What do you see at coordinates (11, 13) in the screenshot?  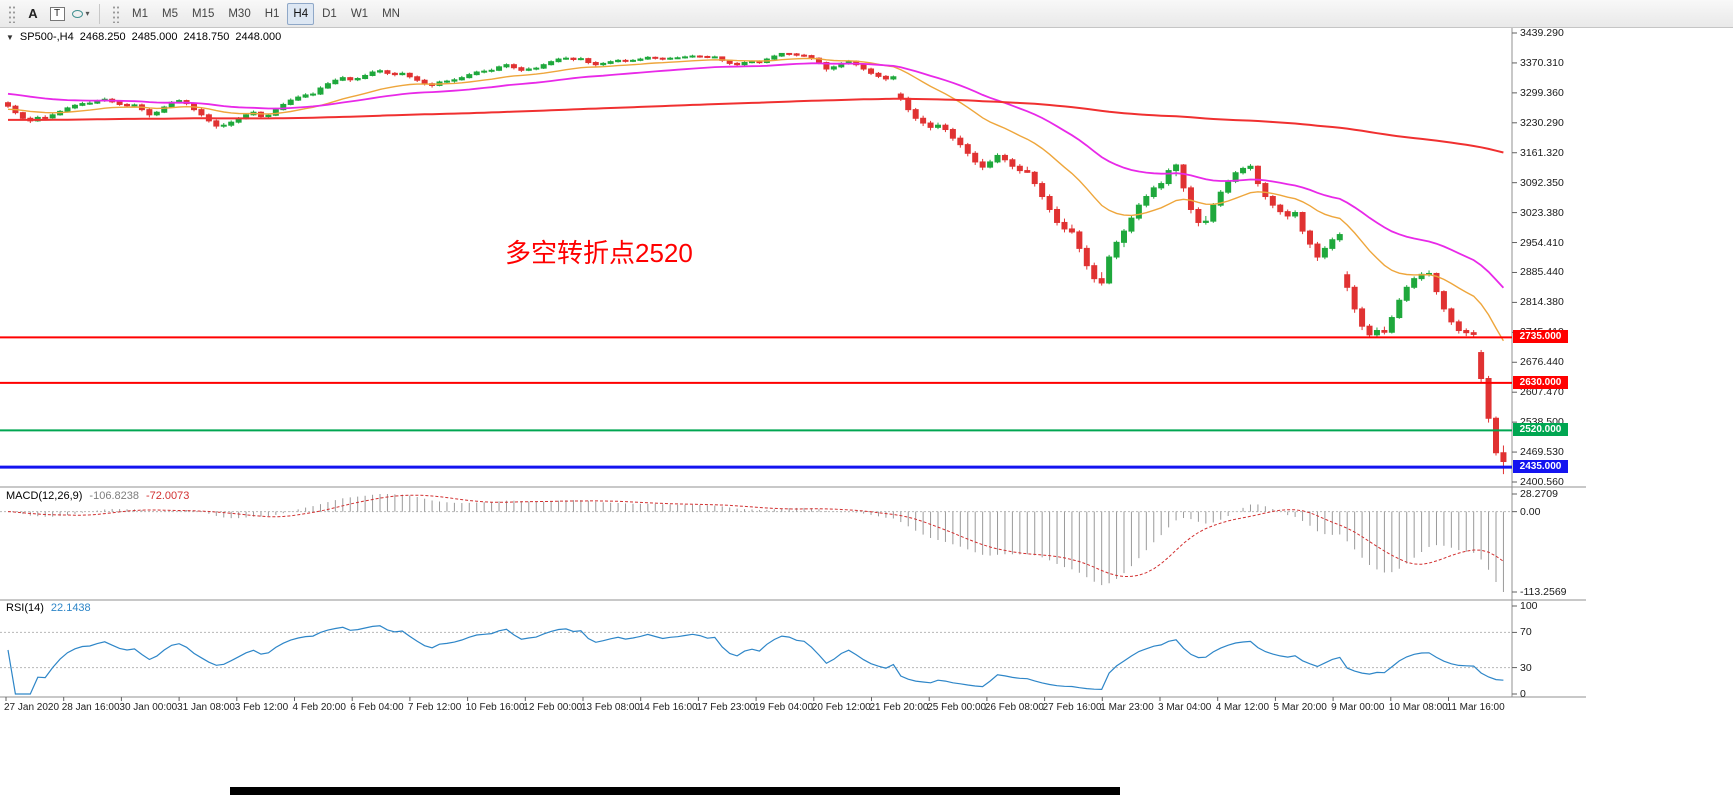 I see `toolbar-grip` at bounding box center [11, 13].